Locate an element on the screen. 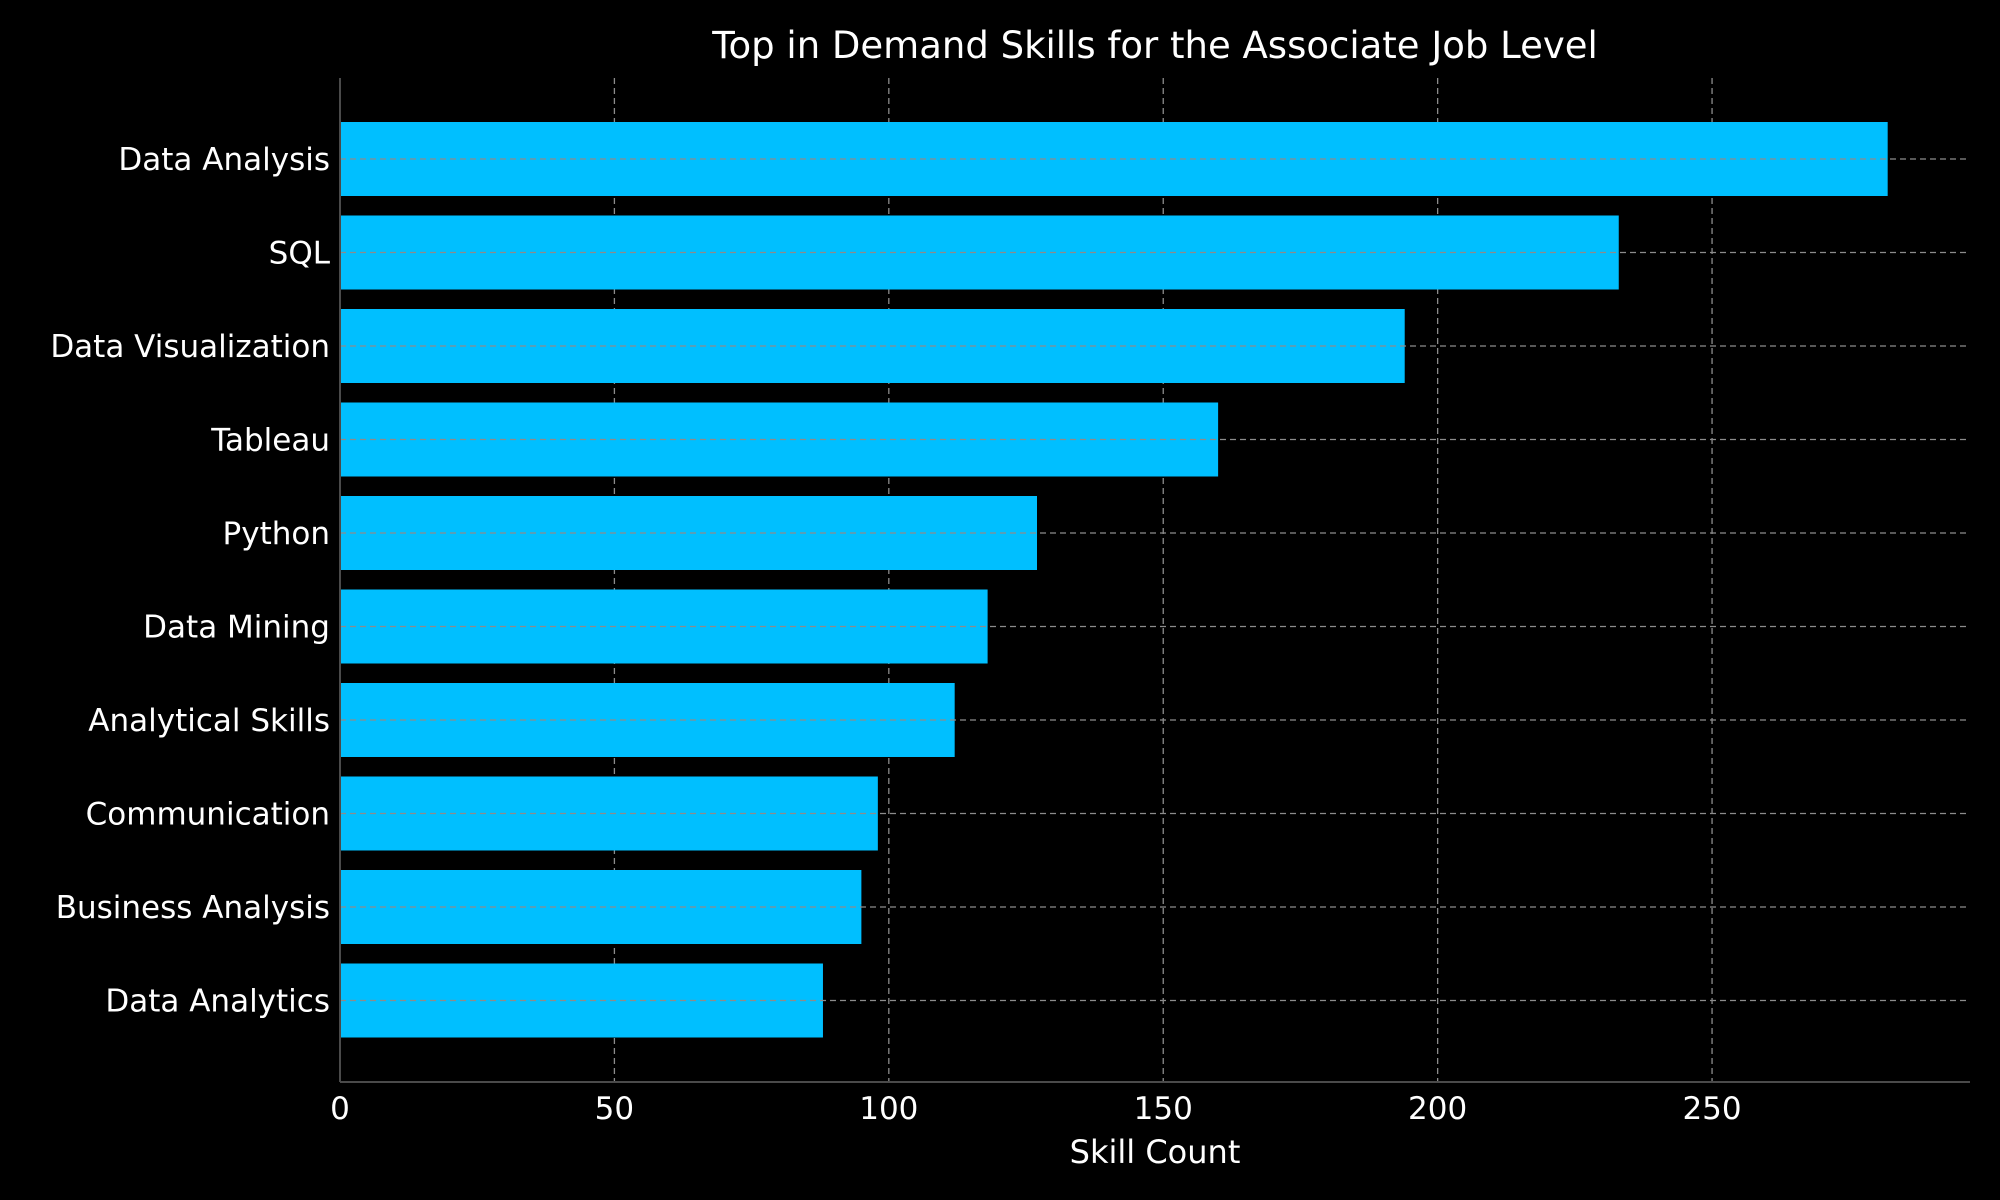  category-label: Analytical Skills is located at coordinates (209, 721).